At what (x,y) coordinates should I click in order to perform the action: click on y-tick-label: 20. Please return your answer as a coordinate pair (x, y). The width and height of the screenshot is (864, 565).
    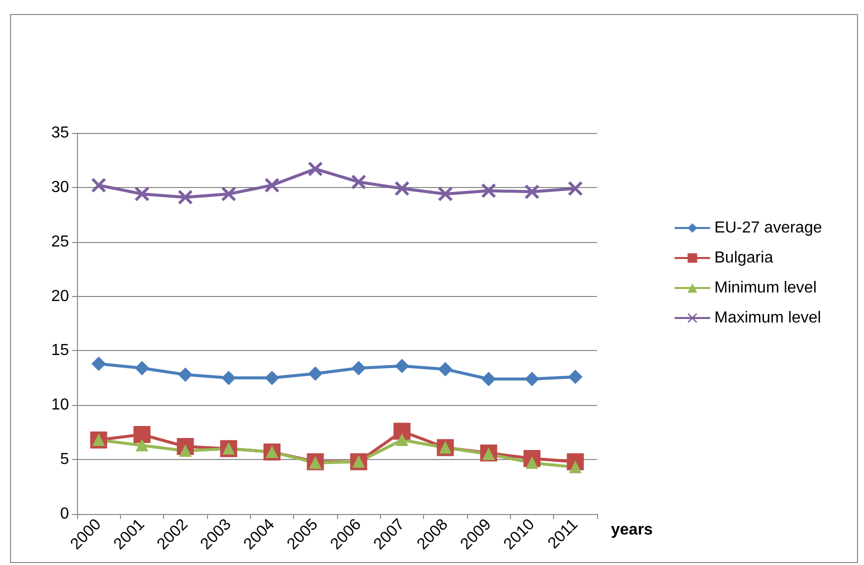
    Looking at the image, I should click on (60, 296).